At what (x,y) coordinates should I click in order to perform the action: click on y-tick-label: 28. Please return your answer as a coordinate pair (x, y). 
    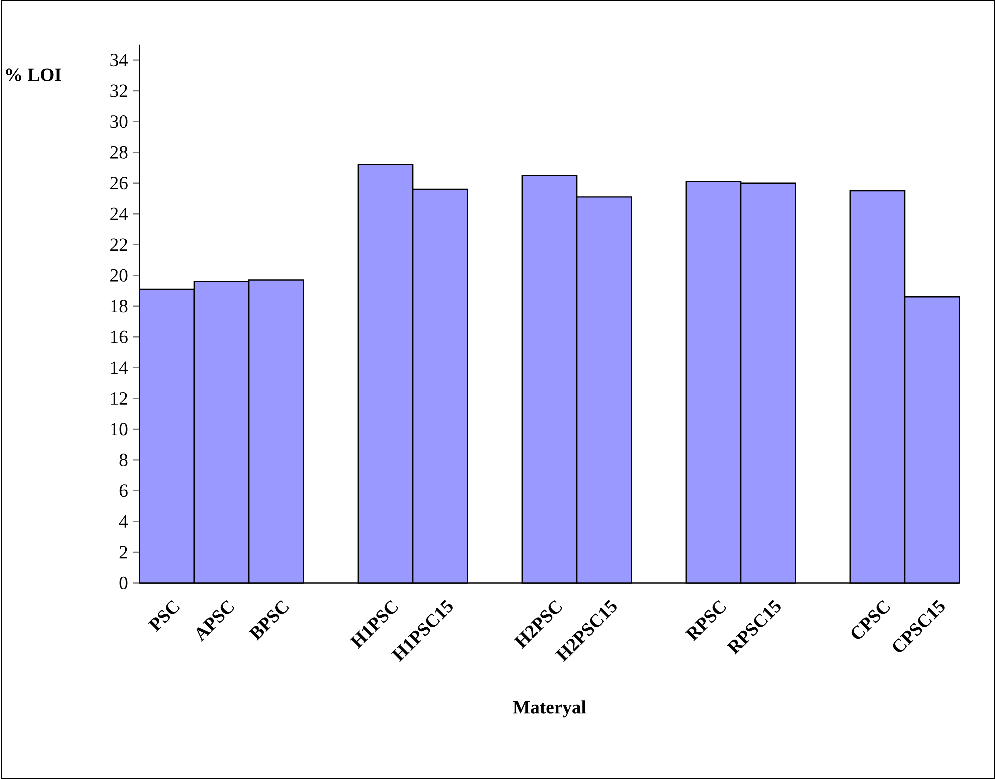
    Looking at the image, I should click on (119, 152).